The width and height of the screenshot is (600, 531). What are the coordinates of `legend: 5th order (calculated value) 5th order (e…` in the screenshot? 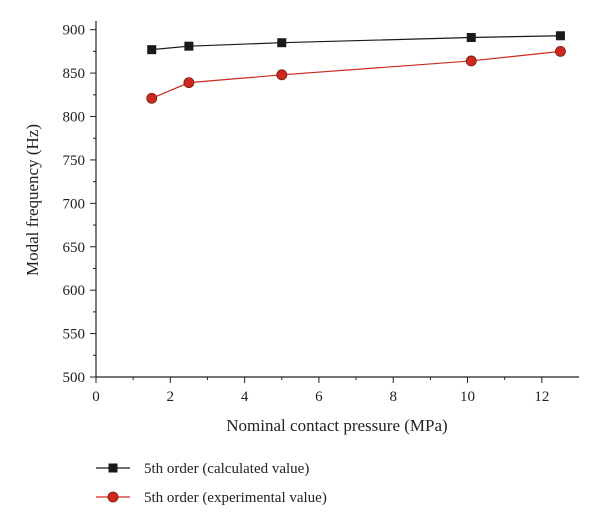 It's located at (211, 483).